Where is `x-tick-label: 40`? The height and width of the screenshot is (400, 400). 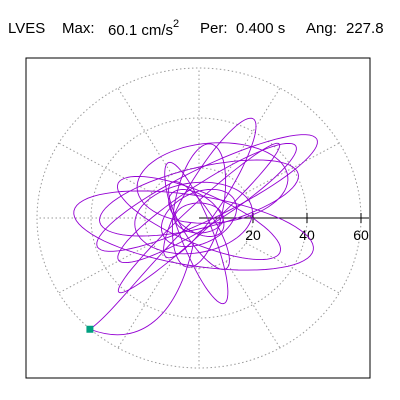 x-tick-label: 40 is located at coordinates (307, 235).